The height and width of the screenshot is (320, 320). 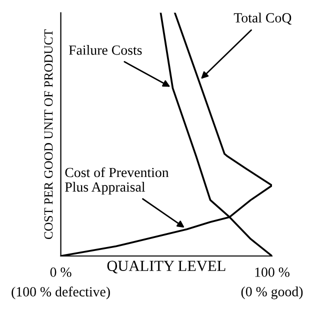 What do you see at coordinates (272, 293) in the screenshot?
I see `text: (0 % good)` at bounding box center [272, 293].